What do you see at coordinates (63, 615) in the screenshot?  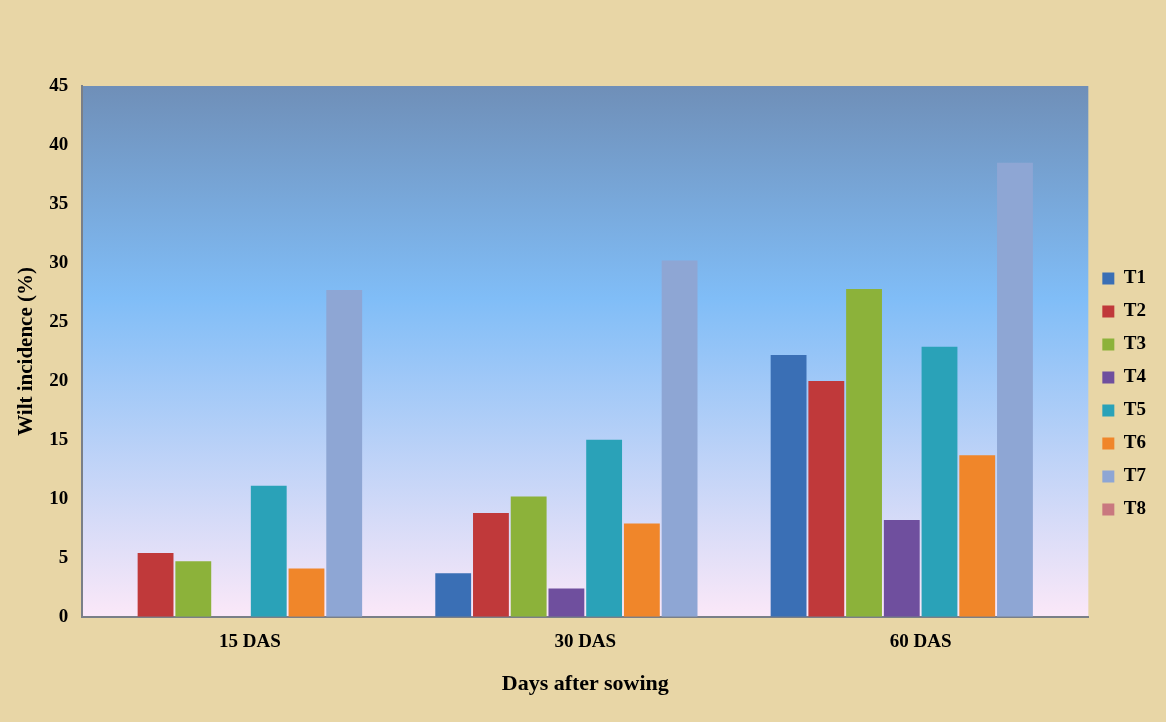 I see `y-tick-label: 0` at bounding box center [63, 615].